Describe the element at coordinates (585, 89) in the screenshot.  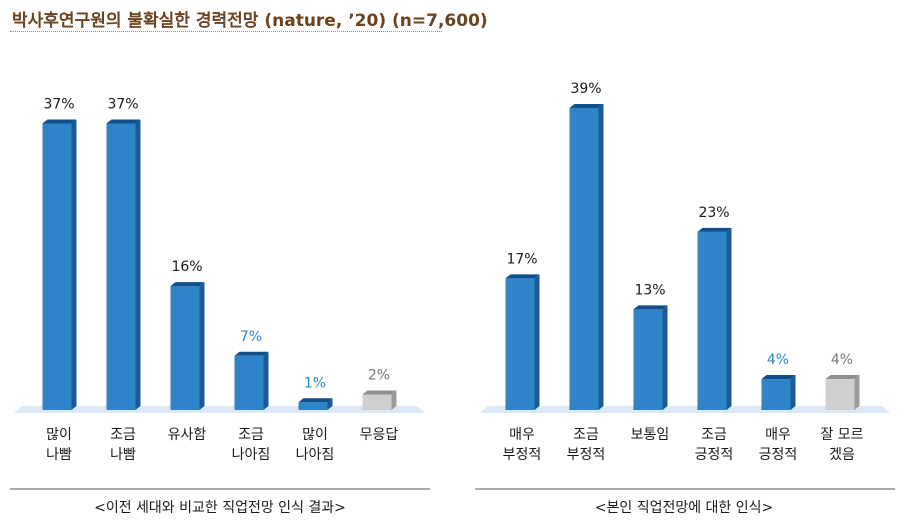
I see `data-label: 39%` at that location.